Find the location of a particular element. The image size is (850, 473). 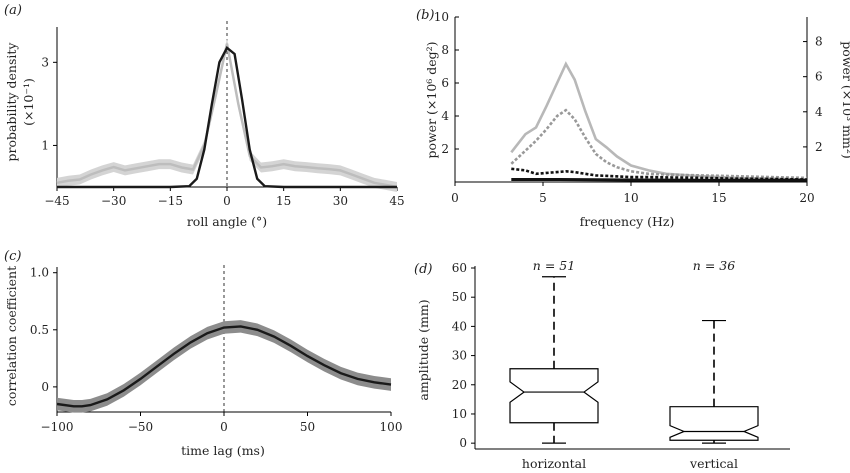

y-tick-label: 50 is located at coordinates (459, 297).